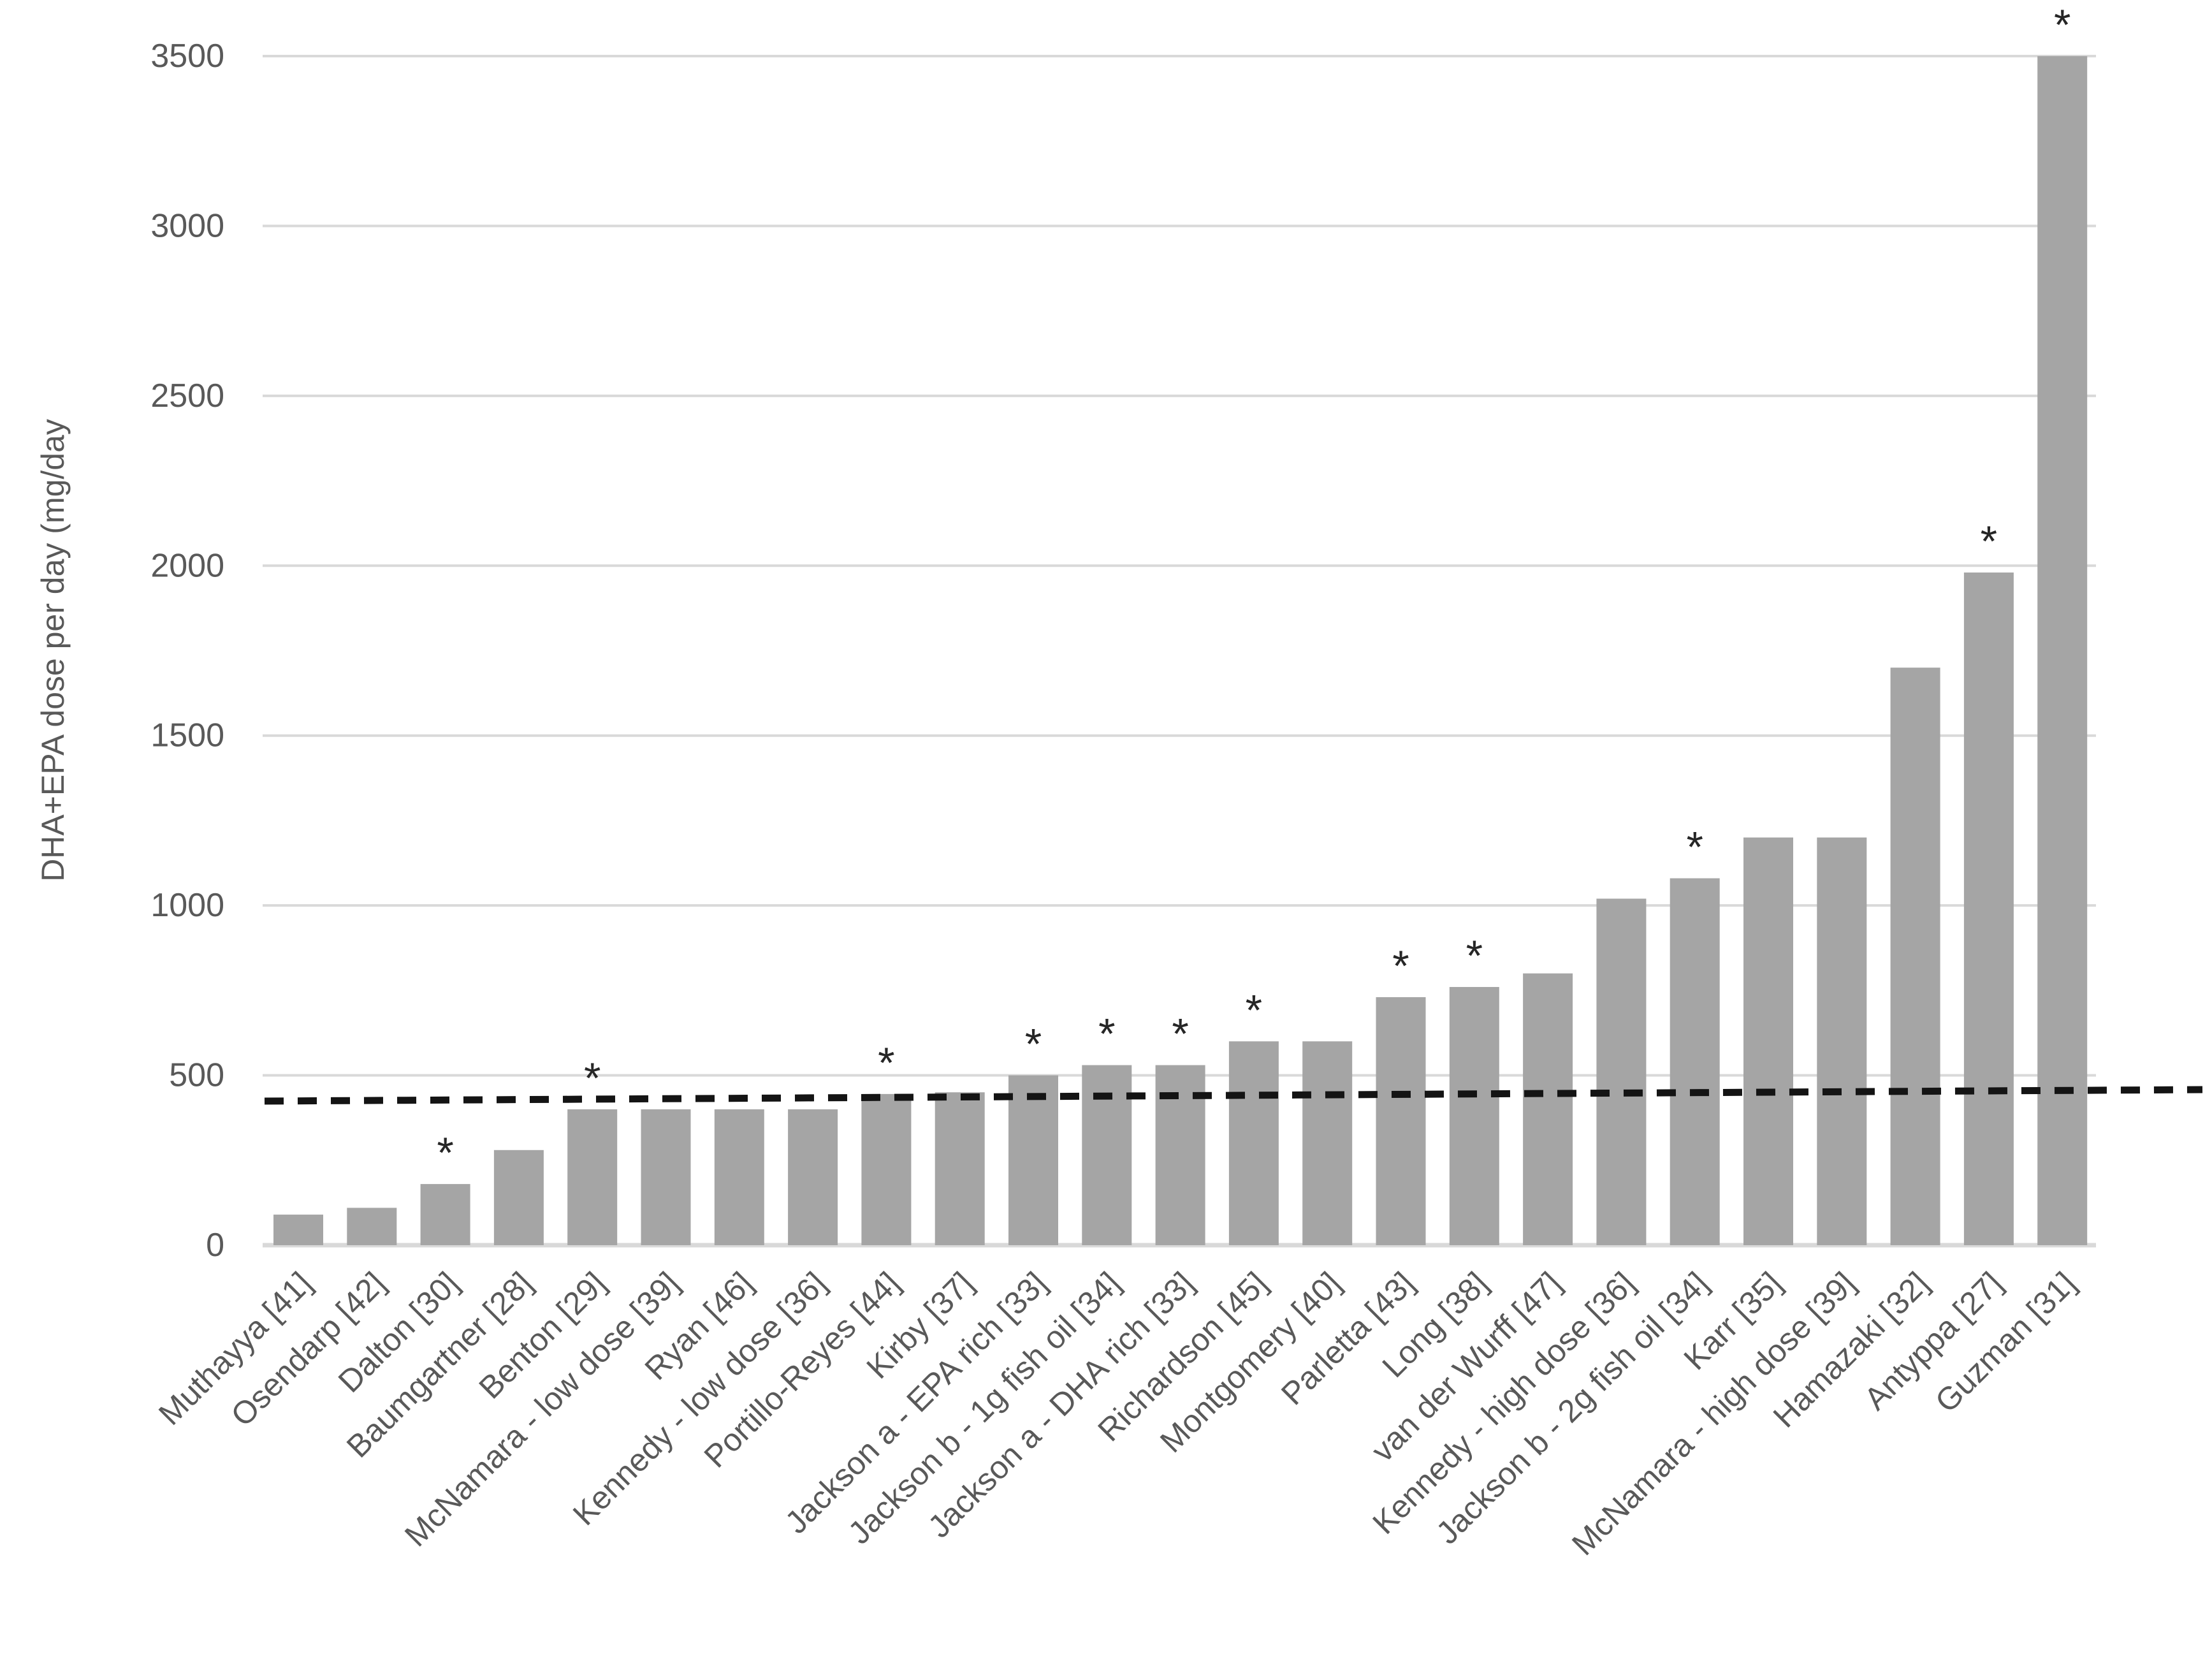  I want to click on y-tick-label: 2500, so click(187, 395).